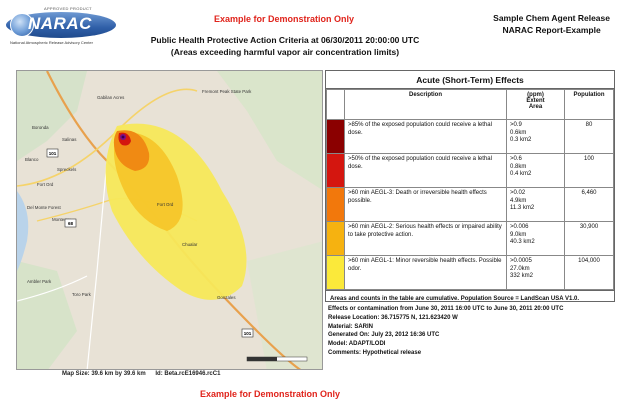 The width and height of the screenshot is (620, 404). I want to click on map-label-toropark: Toro Park, so click(82, 294).